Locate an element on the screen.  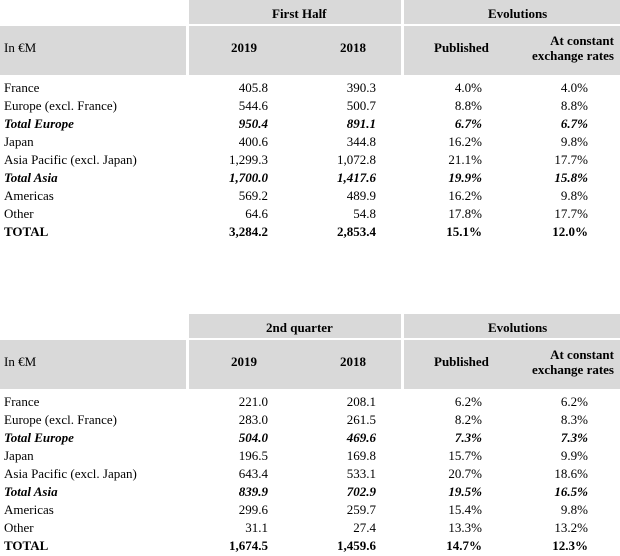
table-row: Japan 196.5 169.8 15.7% 9.9% is located at coordinates (310, 456).